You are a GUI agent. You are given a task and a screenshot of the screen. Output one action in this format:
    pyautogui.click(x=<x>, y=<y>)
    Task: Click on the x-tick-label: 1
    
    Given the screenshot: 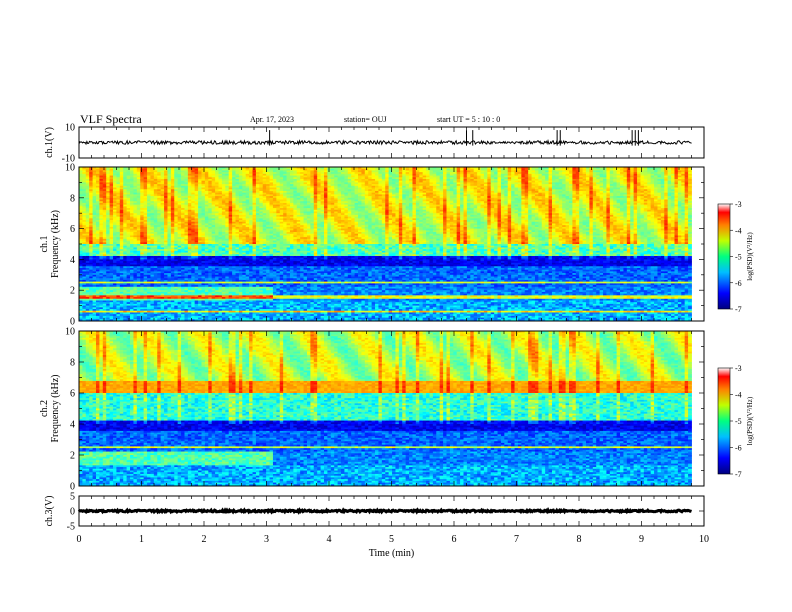 What is the action you would take?
    pyautogui.click(x=141, y=539)
    